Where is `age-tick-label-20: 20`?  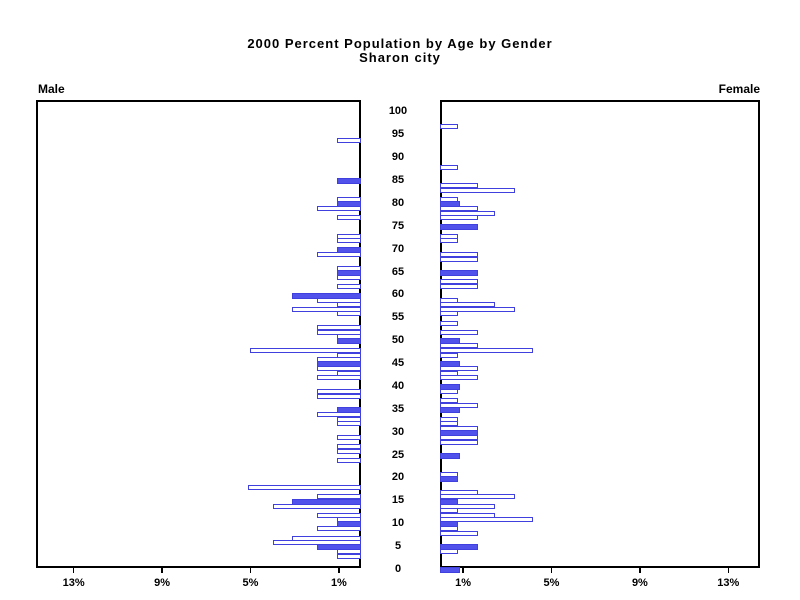 age-tick-label-20: 20 is located at coordinates (398, 477).